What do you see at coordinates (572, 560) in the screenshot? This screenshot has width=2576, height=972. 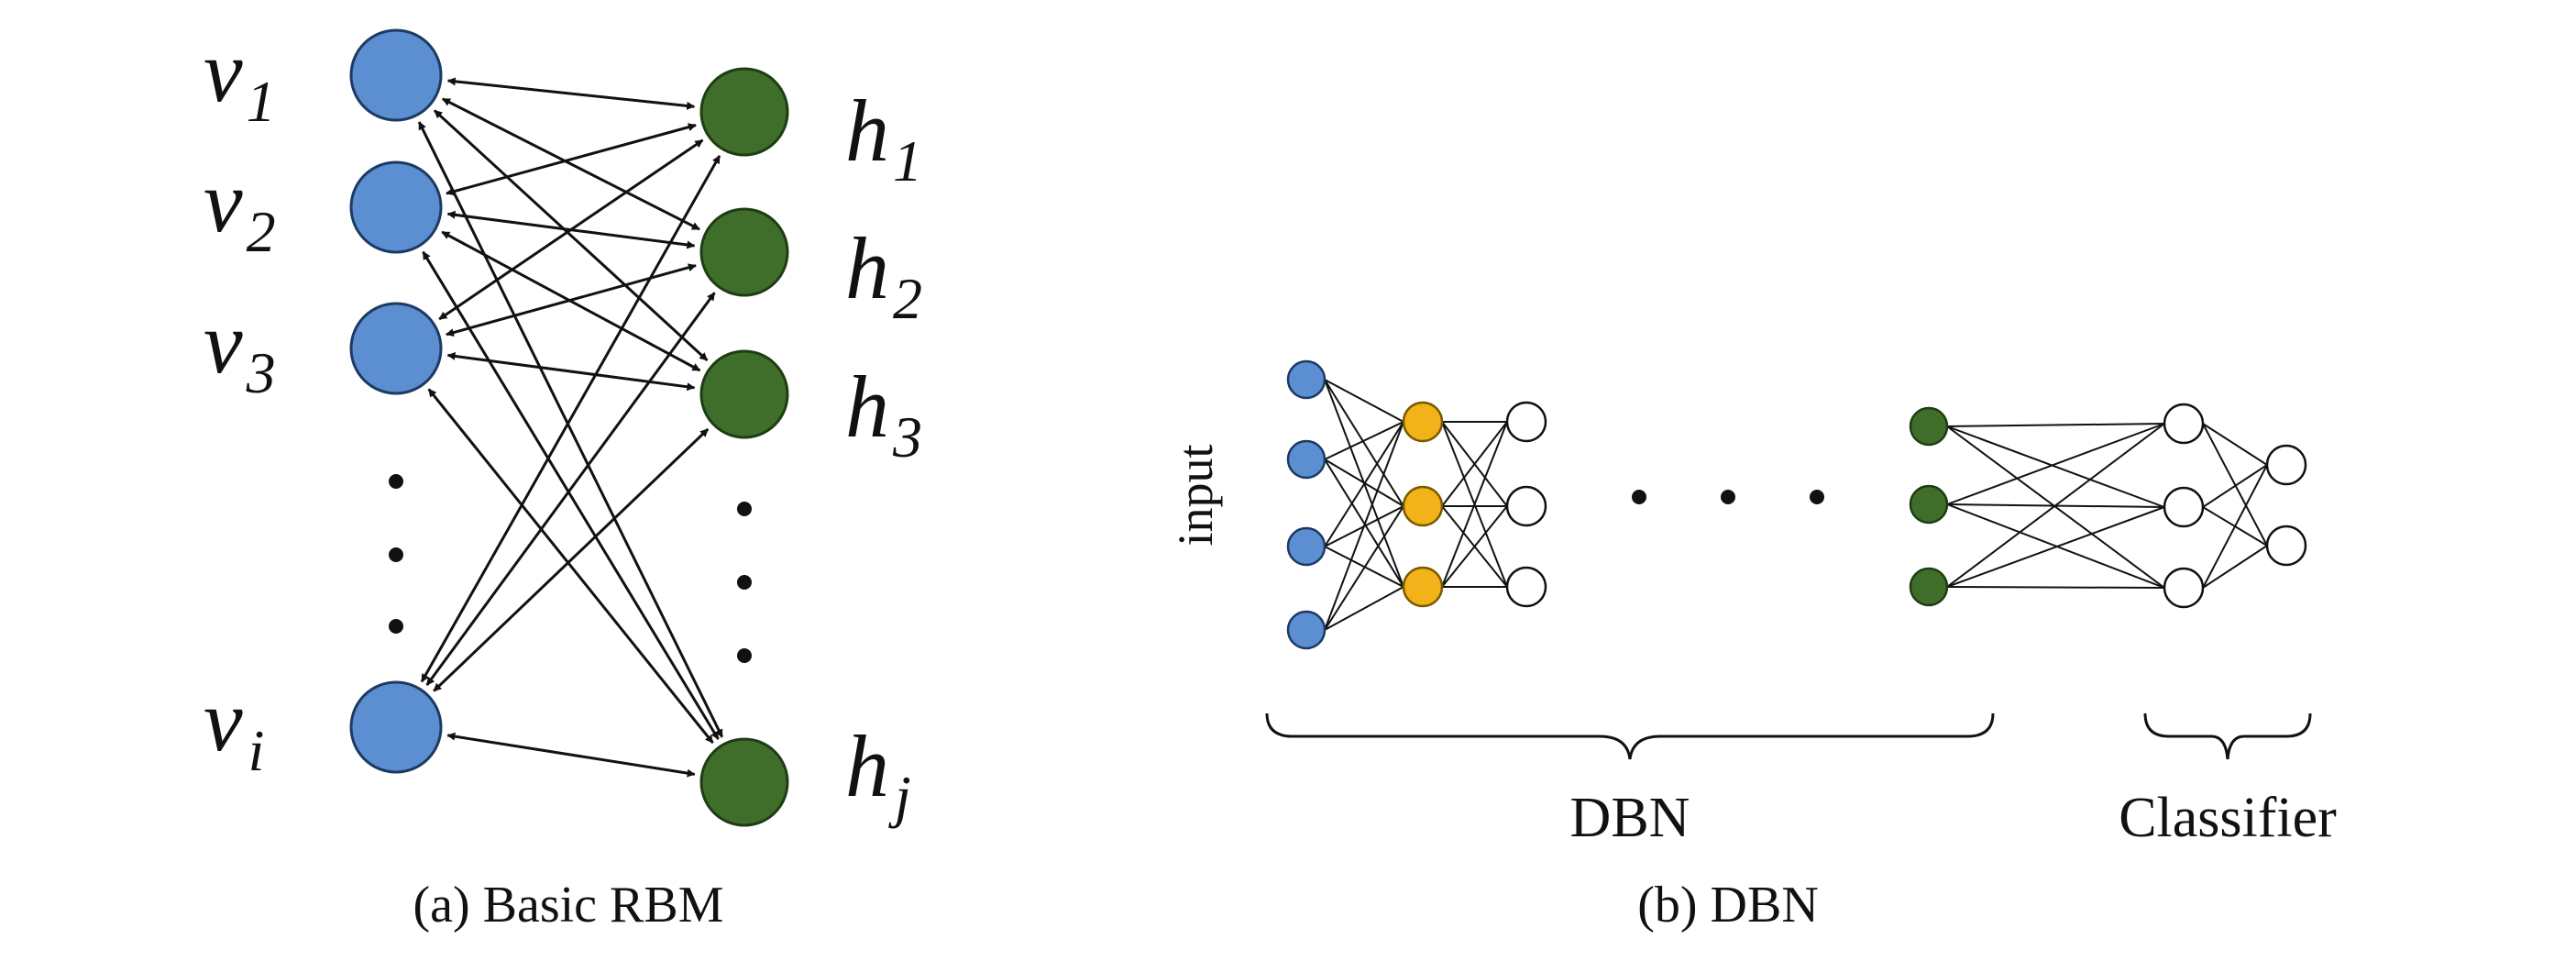 I see `rbm-edge-v4-h3` at bounding box center [572, 560].